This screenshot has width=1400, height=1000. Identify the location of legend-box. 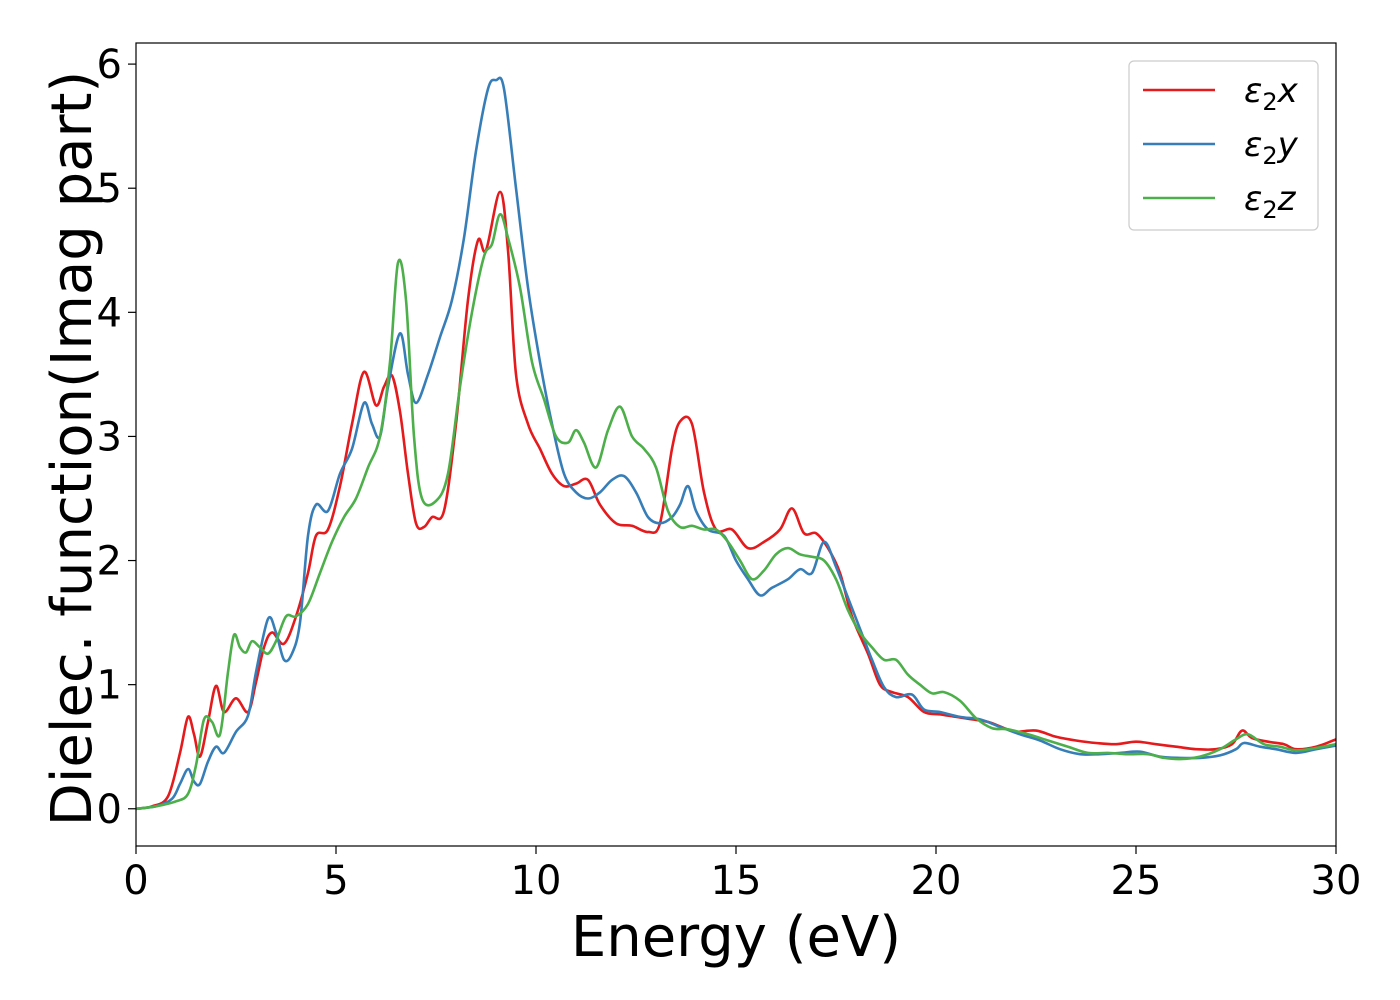
(1223, 145).